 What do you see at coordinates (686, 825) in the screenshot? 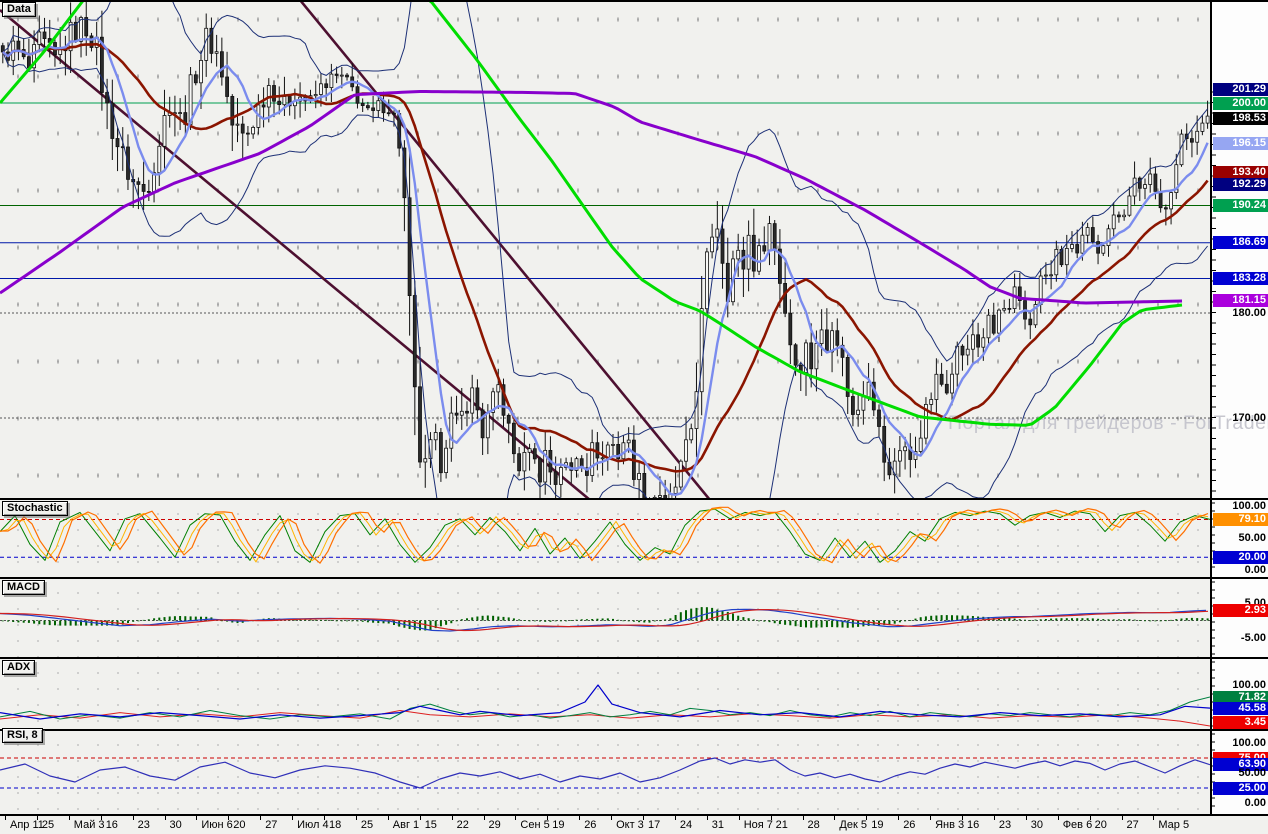
I see `time-label: 24` at bounding box center [686, 825].